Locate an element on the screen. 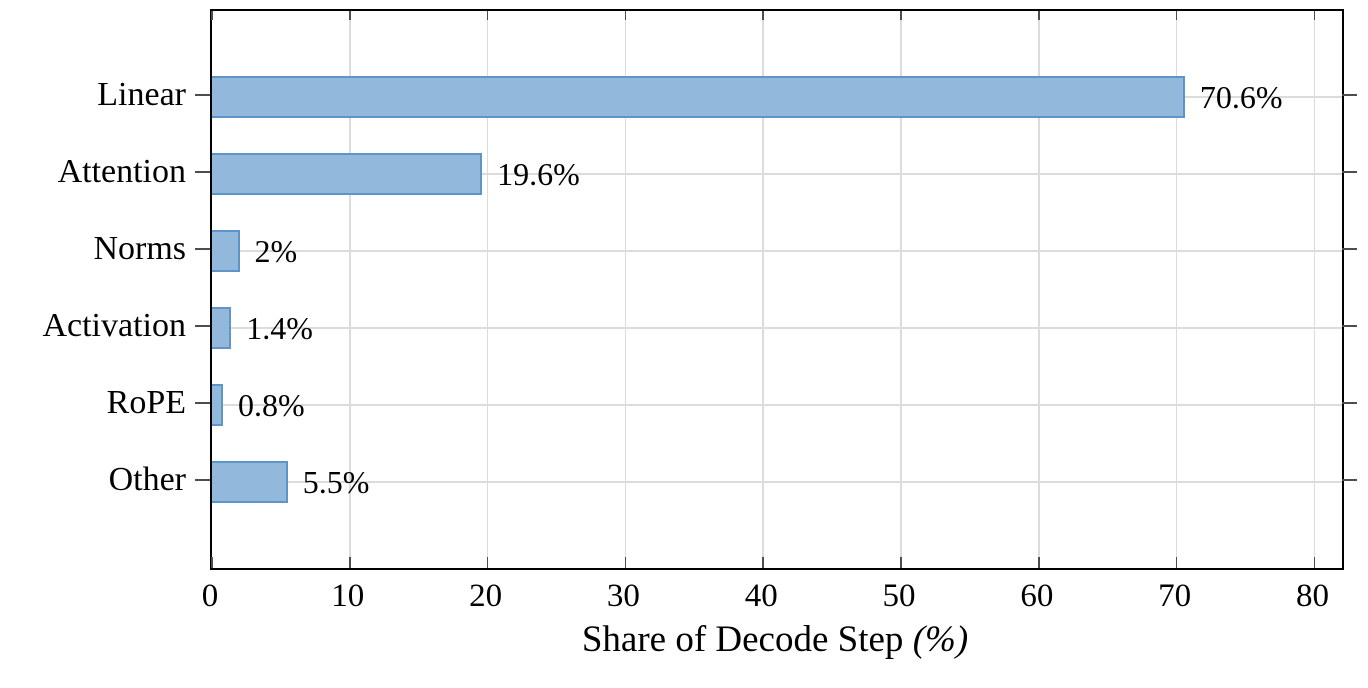 The image size is (1368, 688). x-axis-label-unit: (%) is located at coordinates (940, 639).